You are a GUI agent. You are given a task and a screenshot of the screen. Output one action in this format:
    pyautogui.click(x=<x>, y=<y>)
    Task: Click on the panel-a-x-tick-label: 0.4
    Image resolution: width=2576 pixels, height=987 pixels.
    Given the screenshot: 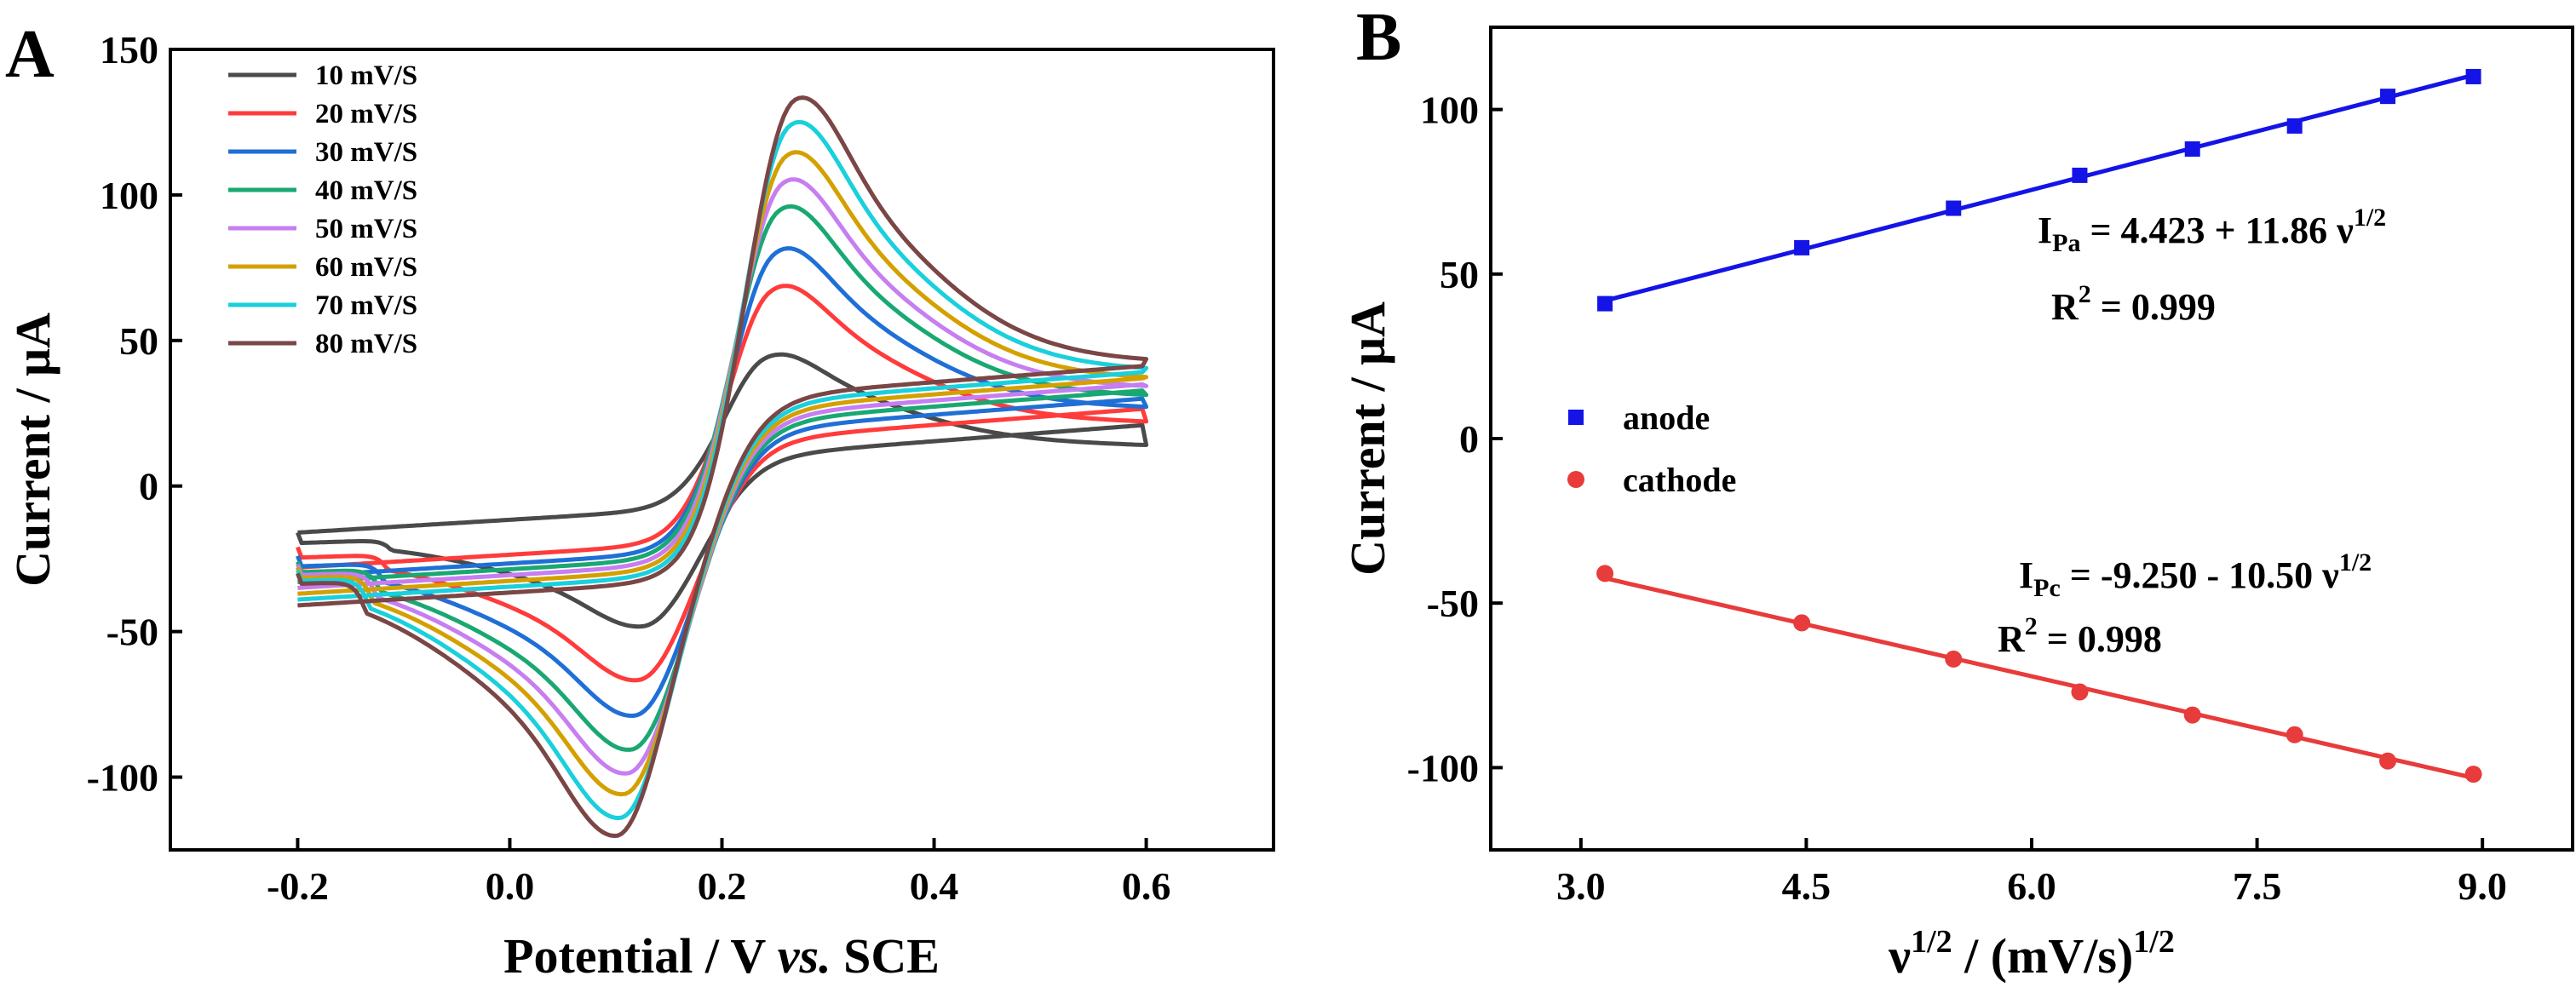 What is the action you would take?
    pyautogui.click(x=935, y=886)
    